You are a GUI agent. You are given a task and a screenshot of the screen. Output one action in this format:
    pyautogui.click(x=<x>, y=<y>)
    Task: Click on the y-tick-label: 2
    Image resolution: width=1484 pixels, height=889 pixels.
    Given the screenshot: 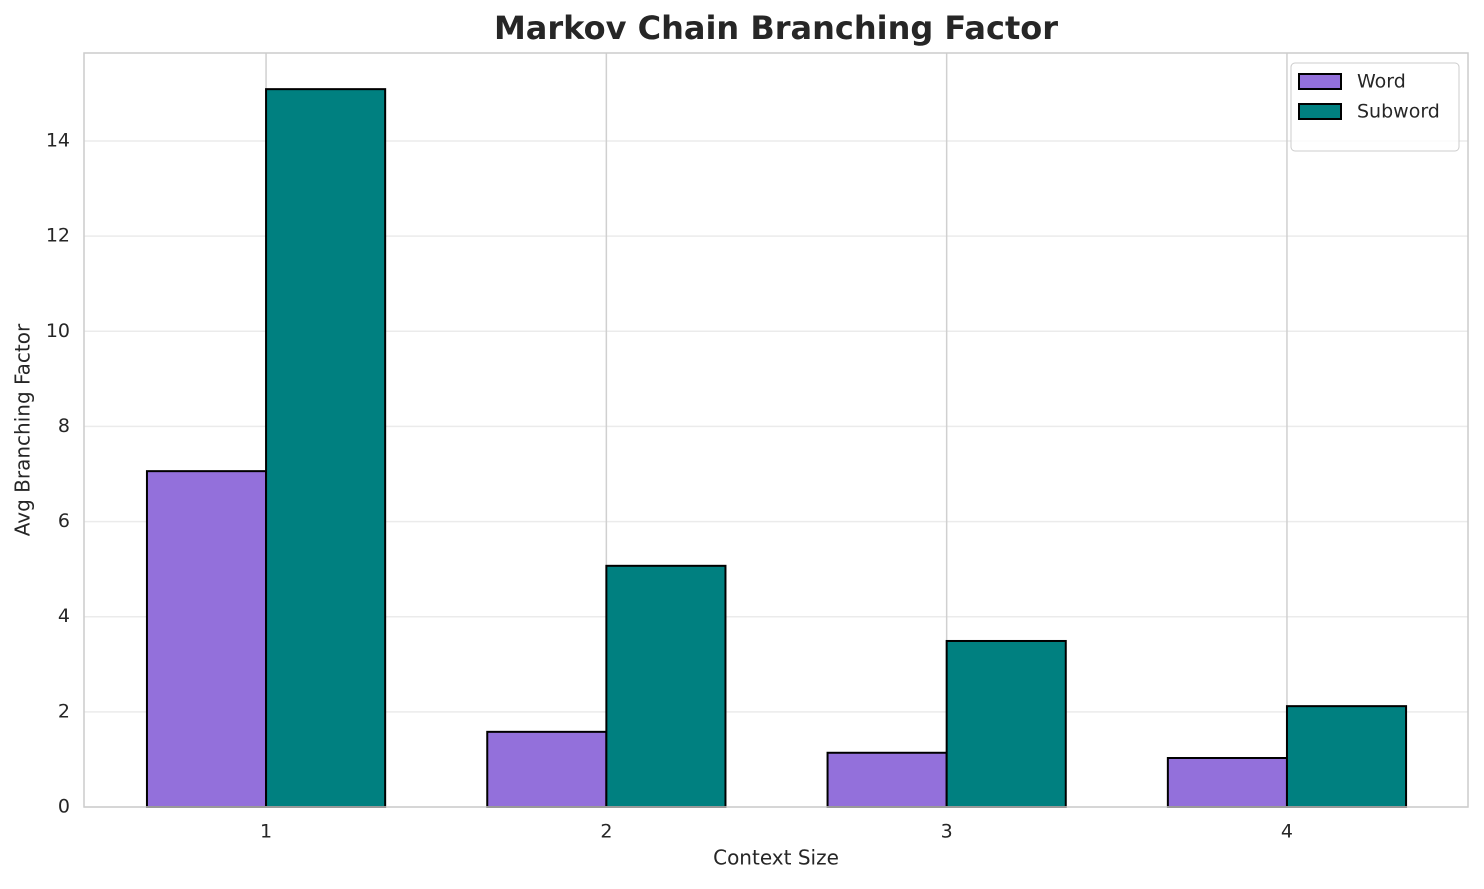 What is the action you would take?
    pyautogui.click(x=64, y=711)
    